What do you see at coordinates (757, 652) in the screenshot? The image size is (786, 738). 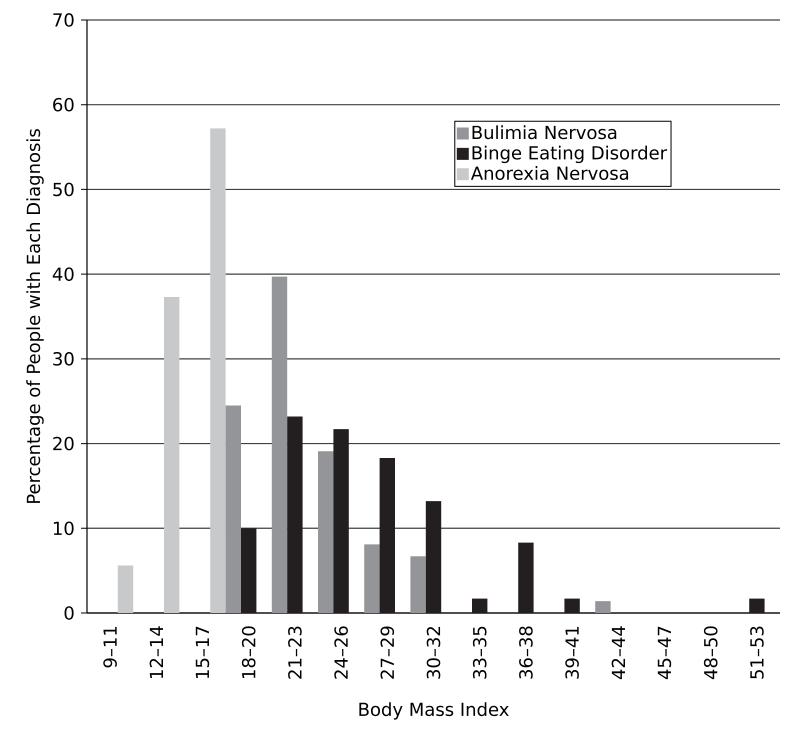 I see `x-tick-label: 51–53` at bounding box center [757, 652].